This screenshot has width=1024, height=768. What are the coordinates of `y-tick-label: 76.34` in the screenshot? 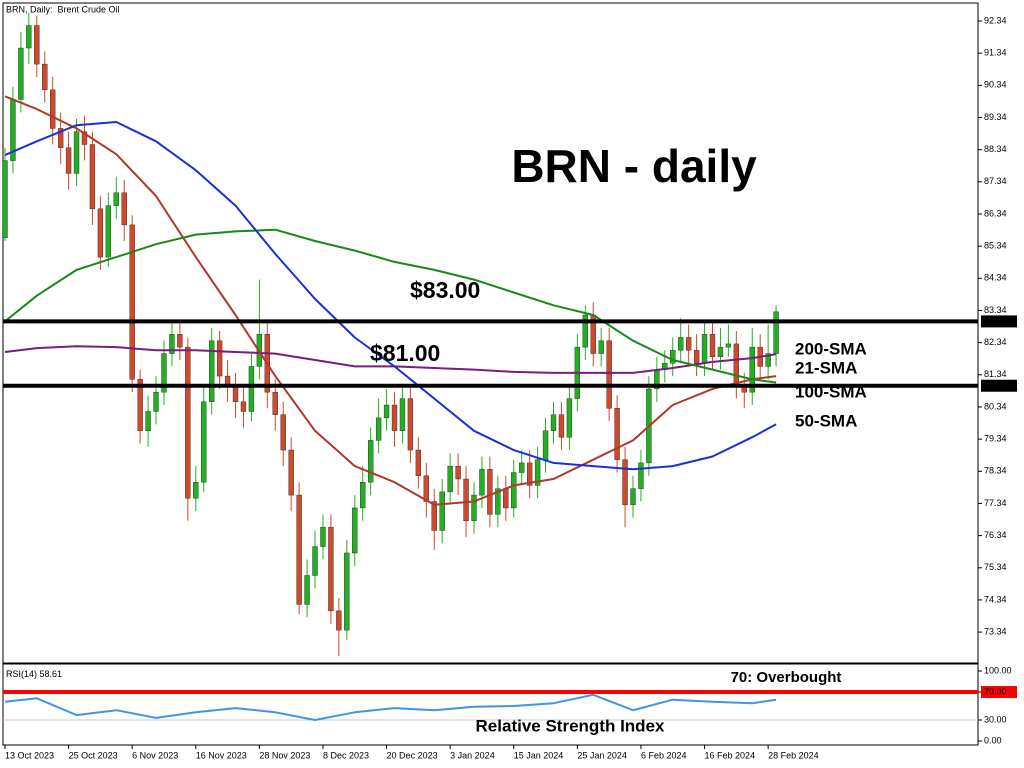 It's located at (995, 535).